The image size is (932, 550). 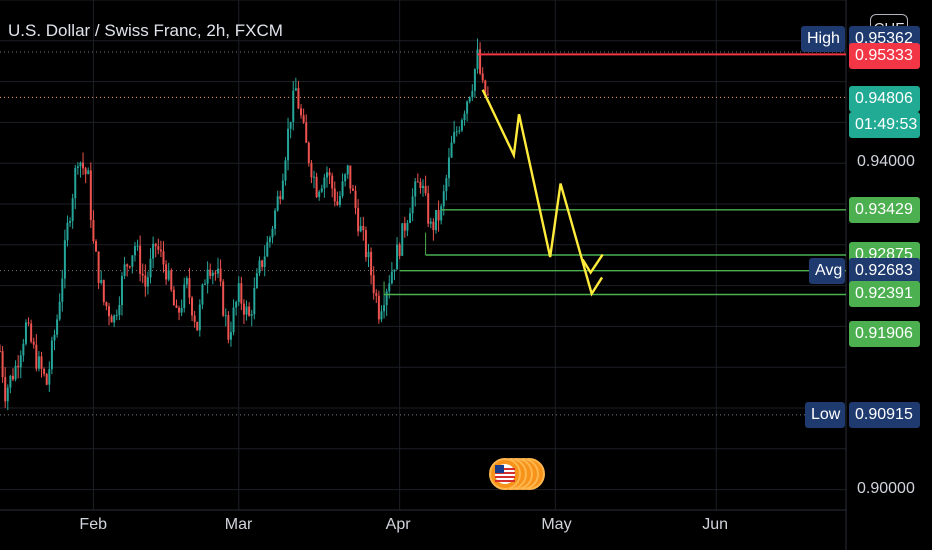 What do you see at coordinates (398, 524) in the screenshot?
I see `x-tick-label: Apr` at bounding box center [398, 524].